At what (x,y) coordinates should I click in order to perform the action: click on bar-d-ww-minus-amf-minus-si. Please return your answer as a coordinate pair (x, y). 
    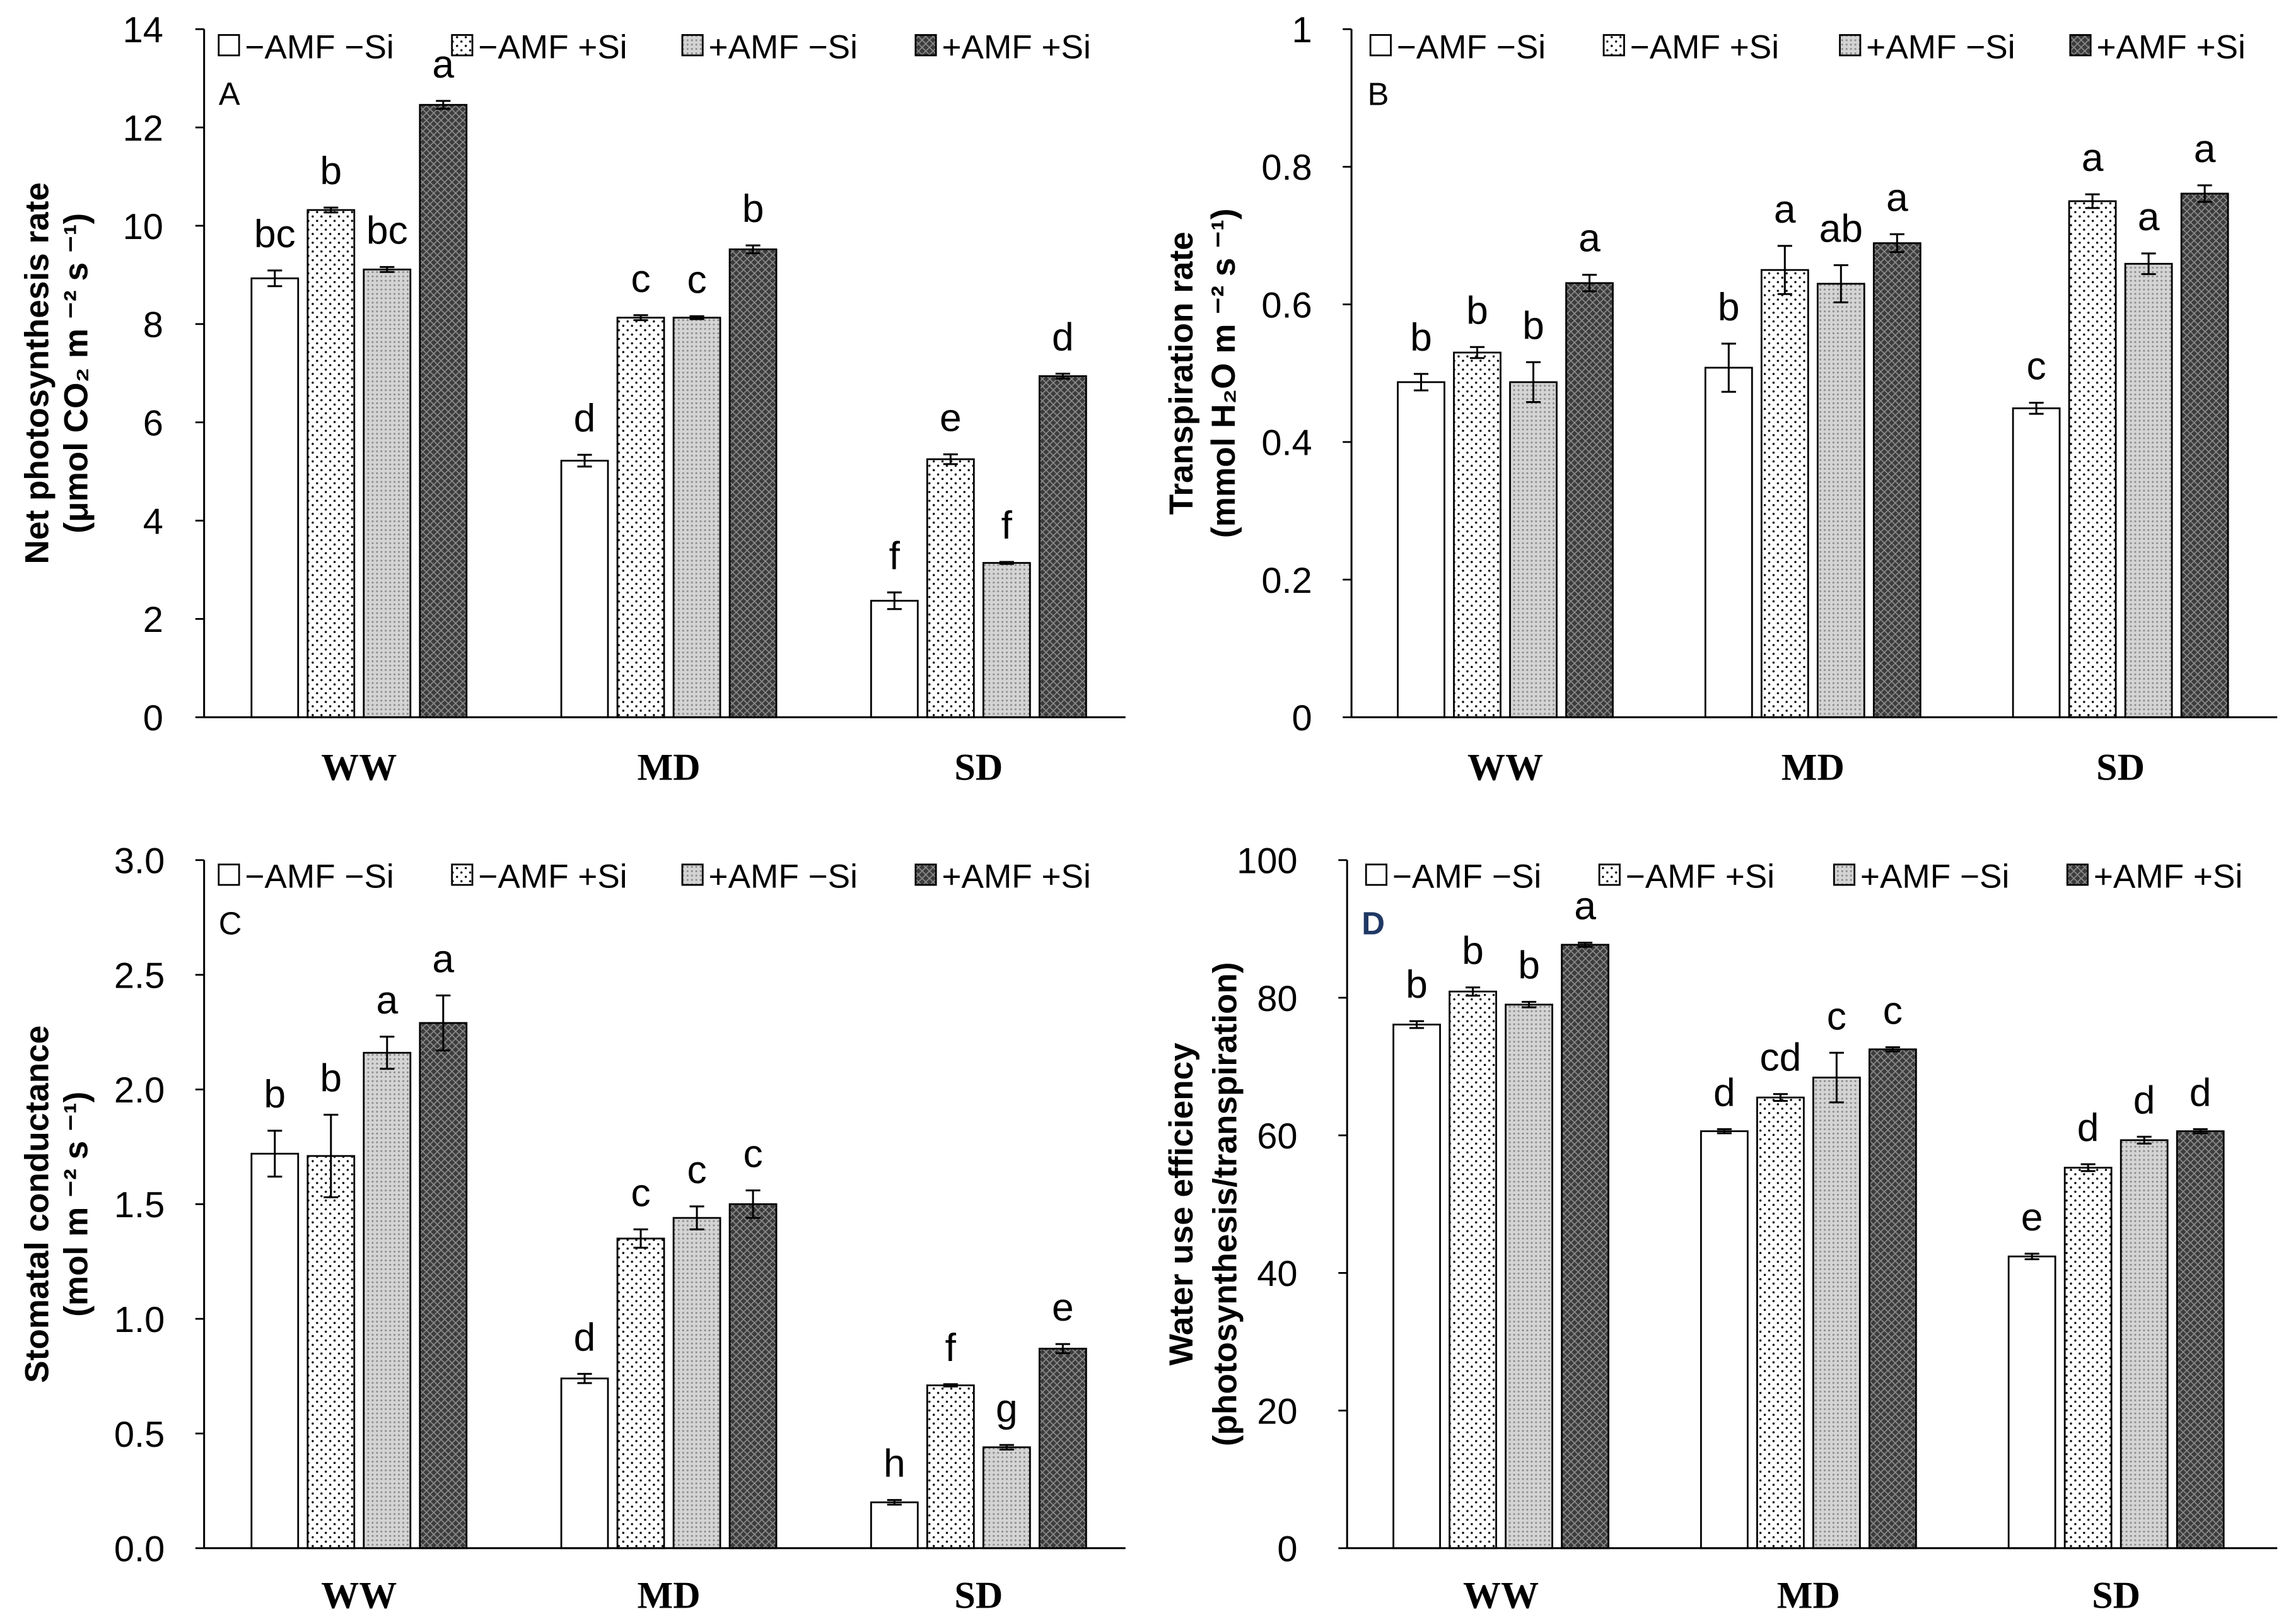
    Looking at the image, I should click on (1416, 1287).